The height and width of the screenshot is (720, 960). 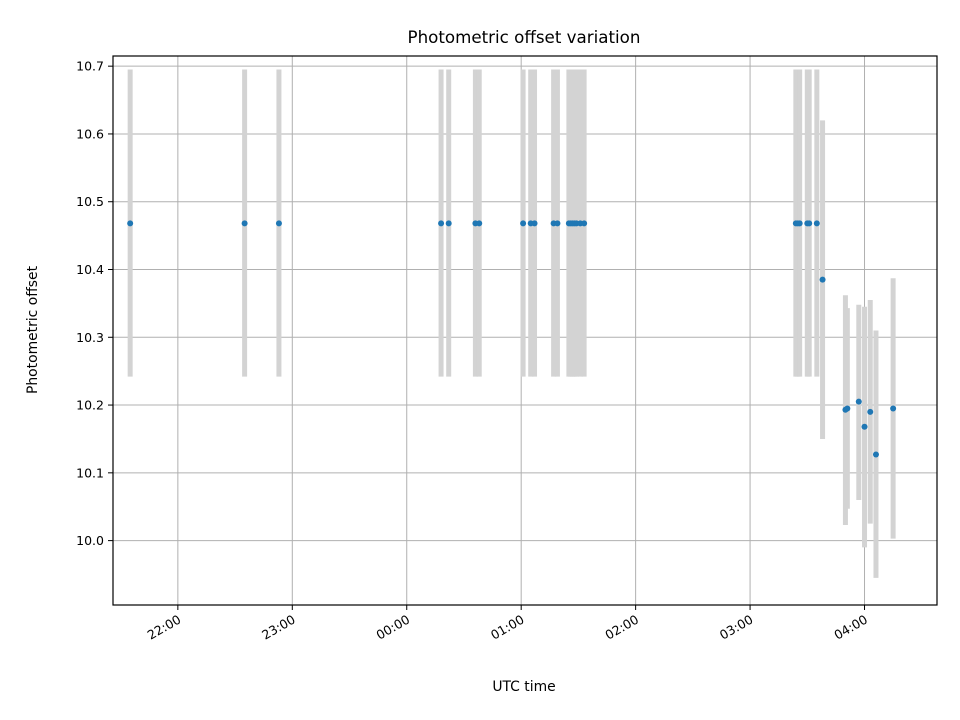 What do you see at coordinates (90, 405) in the screenshot?
I see `y-tick-label: 10.2` at bounding box center [90, 405].